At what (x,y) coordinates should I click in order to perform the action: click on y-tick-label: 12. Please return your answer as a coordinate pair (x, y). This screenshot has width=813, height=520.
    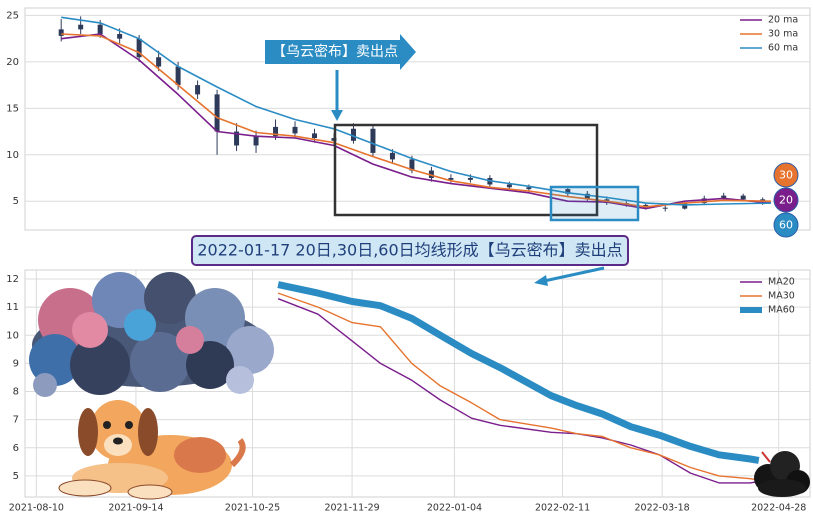
    Looking at the image, I should click on (12, 279).